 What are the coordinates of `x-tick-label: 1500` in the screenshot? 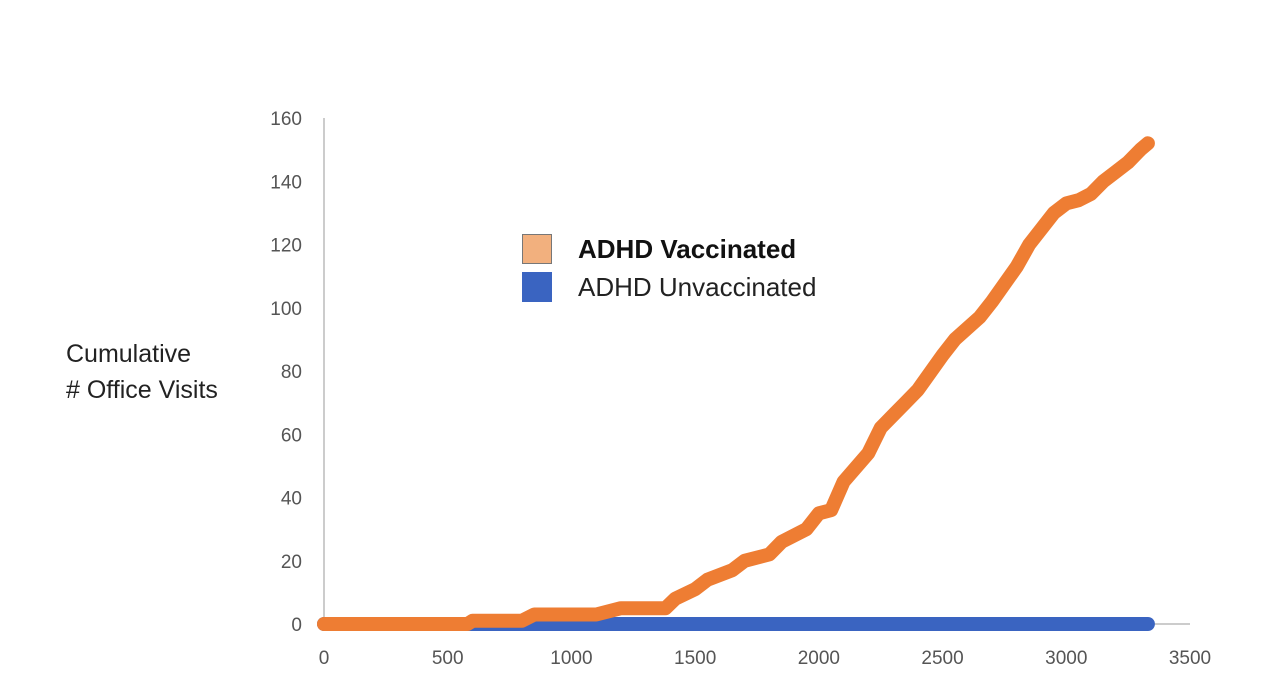 It's located at (695, 658).